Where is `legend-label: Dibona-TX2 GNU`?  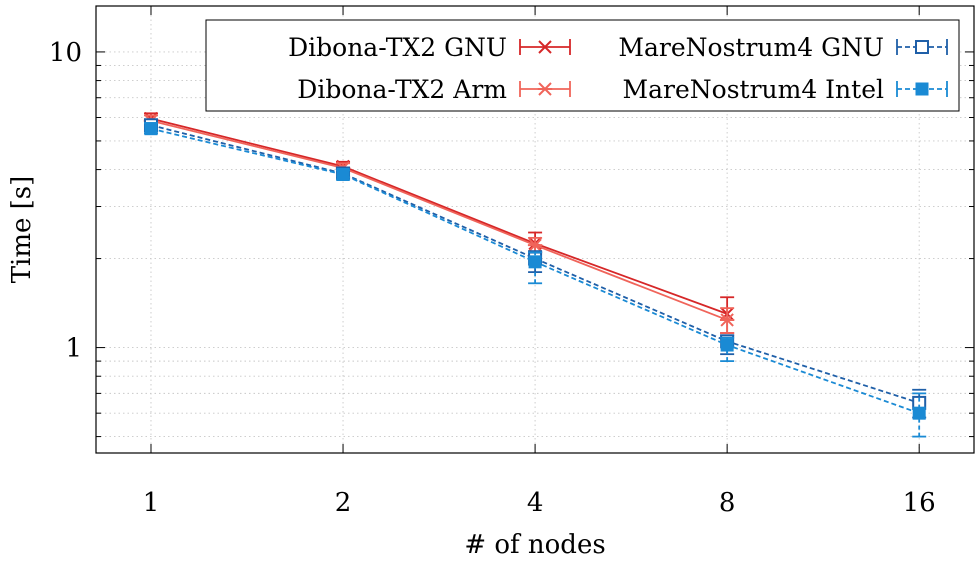 legend-label: Dibona-TX2 GNU is located at coordinates (397, 47).